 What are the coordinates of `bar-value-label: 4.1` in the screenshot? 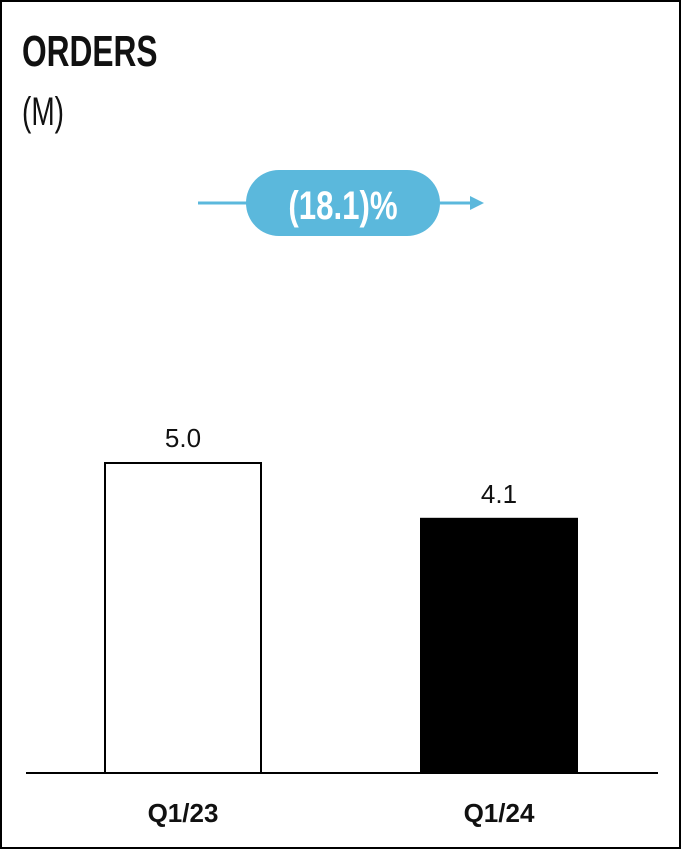 It's located at (499, 494).